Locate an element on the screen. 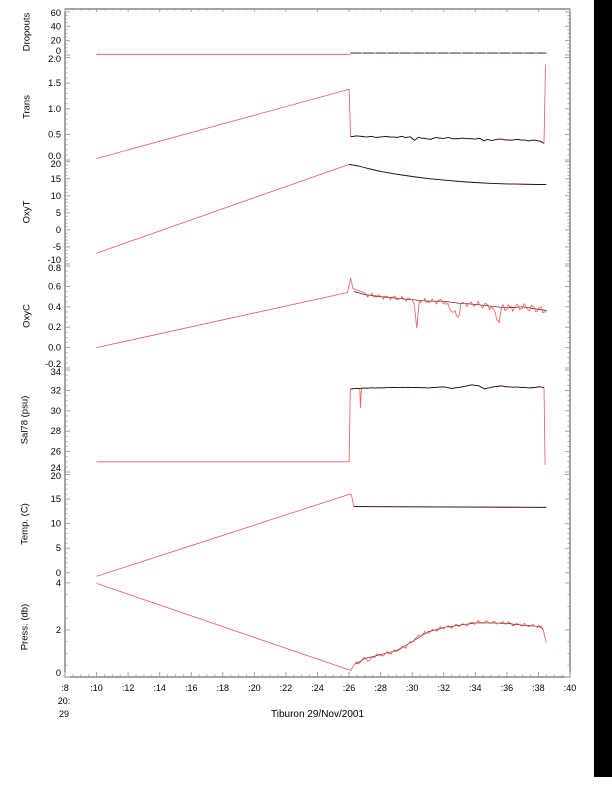 This screenshot has height=785, width=612. svg-text: :34 is located at coordinates (475, 688).